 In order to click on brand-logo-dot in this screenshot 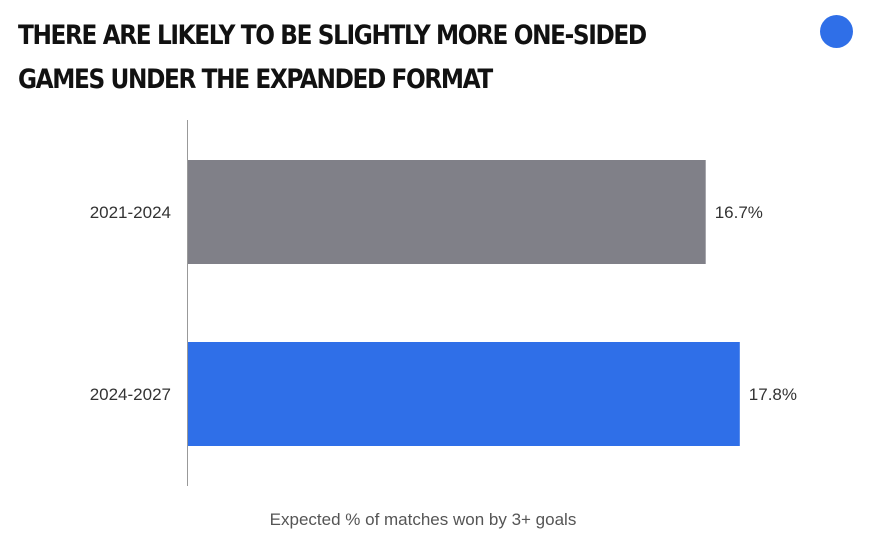, I will do `click(836, 31)`.